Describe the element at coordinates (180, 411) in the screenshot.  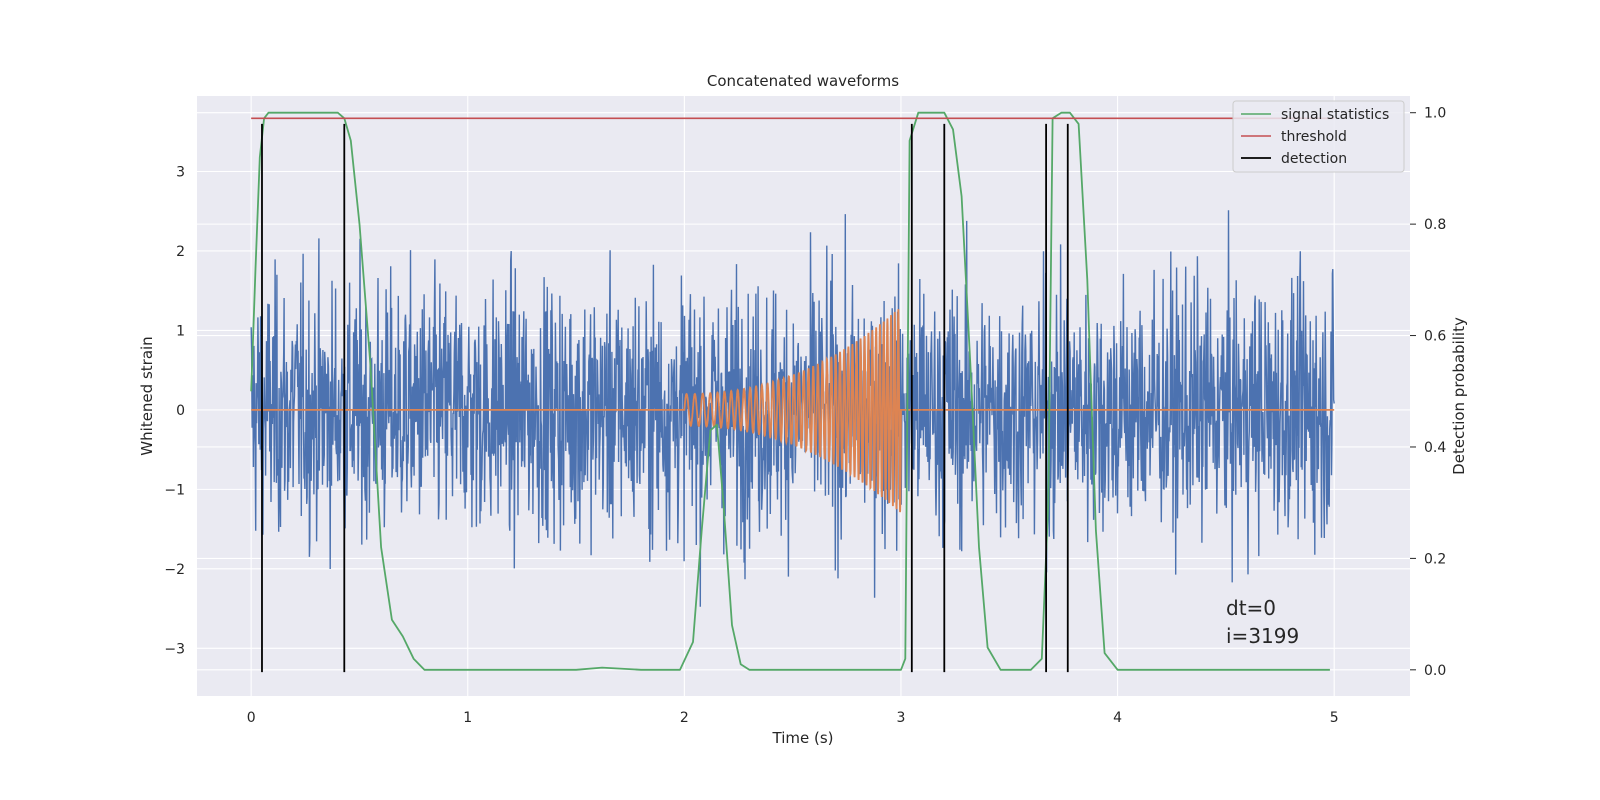
I see `y-tick-label: 0` at that location.